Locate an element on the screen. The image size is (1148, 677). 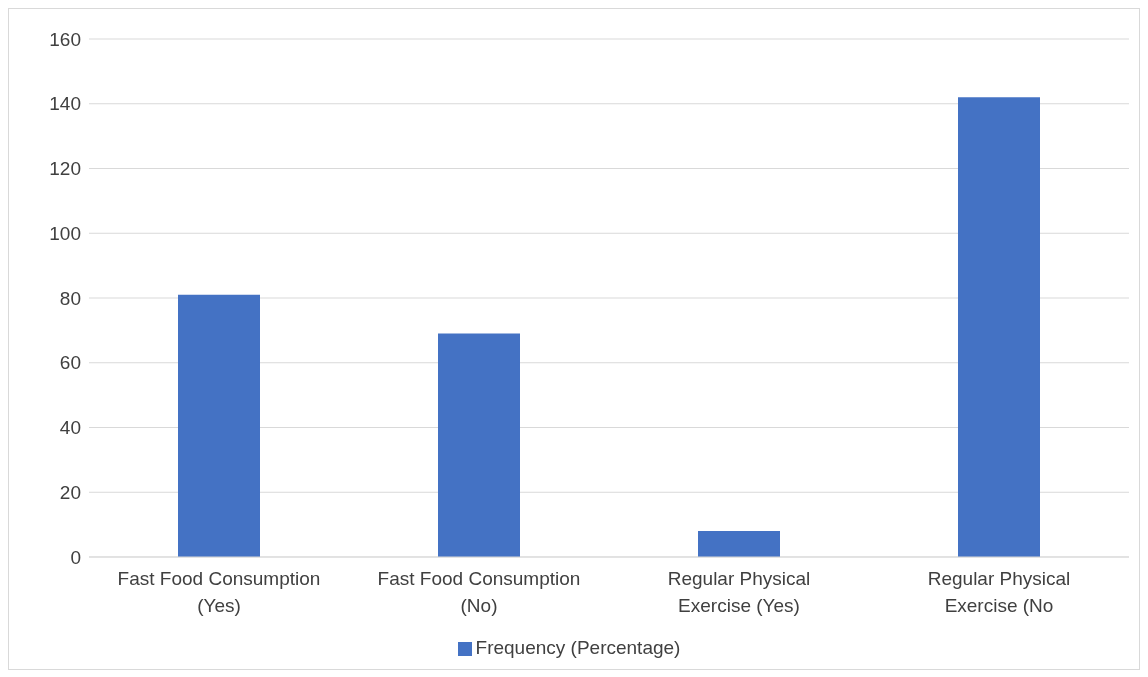
x-tick-label: Regular Physical Exercise (Yes) is located at coordinates (739, 592).